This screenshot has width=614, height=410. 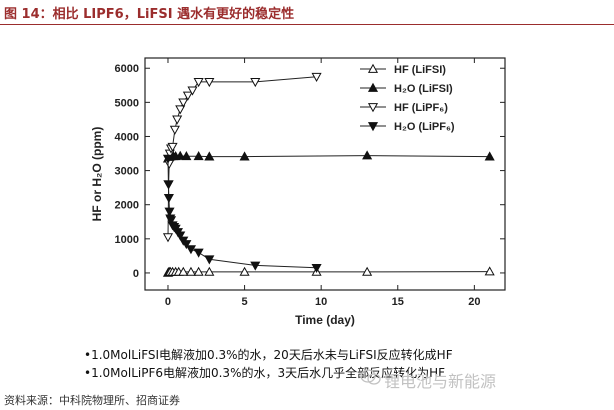 What do you see at coordinates (321, 302) in the screenshot?
I see `x-tick-label: 10` at bounding box center [321, 302].